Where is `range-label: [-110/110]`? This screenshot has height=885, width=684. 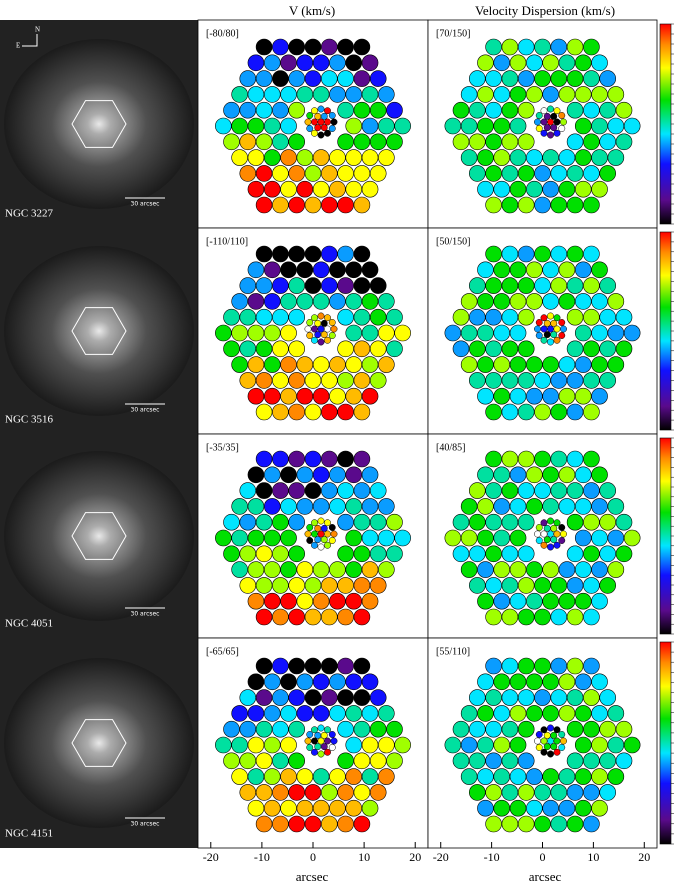 range-label: [-110/110] is located at coordinates (227, 241).